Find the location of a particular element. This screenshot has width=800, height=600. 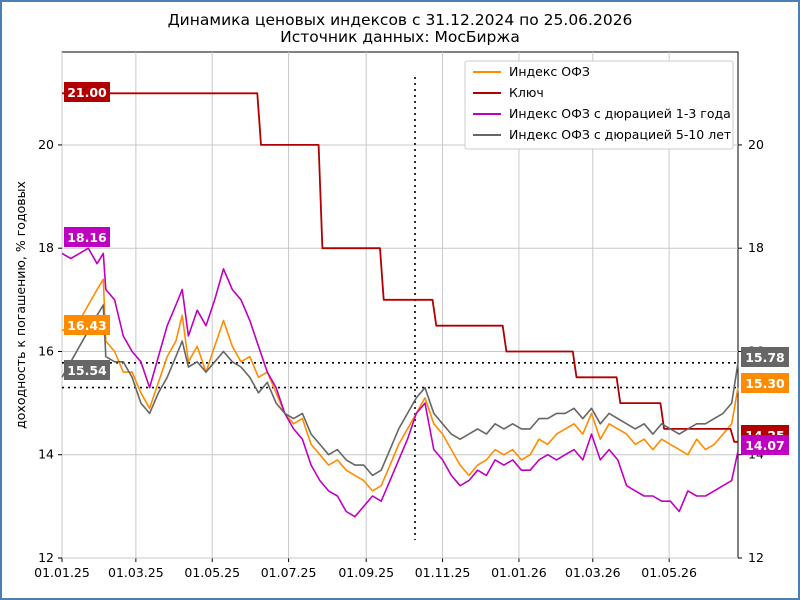

x-tick-label: 01.01.25 is located at coordinates (62, 572).